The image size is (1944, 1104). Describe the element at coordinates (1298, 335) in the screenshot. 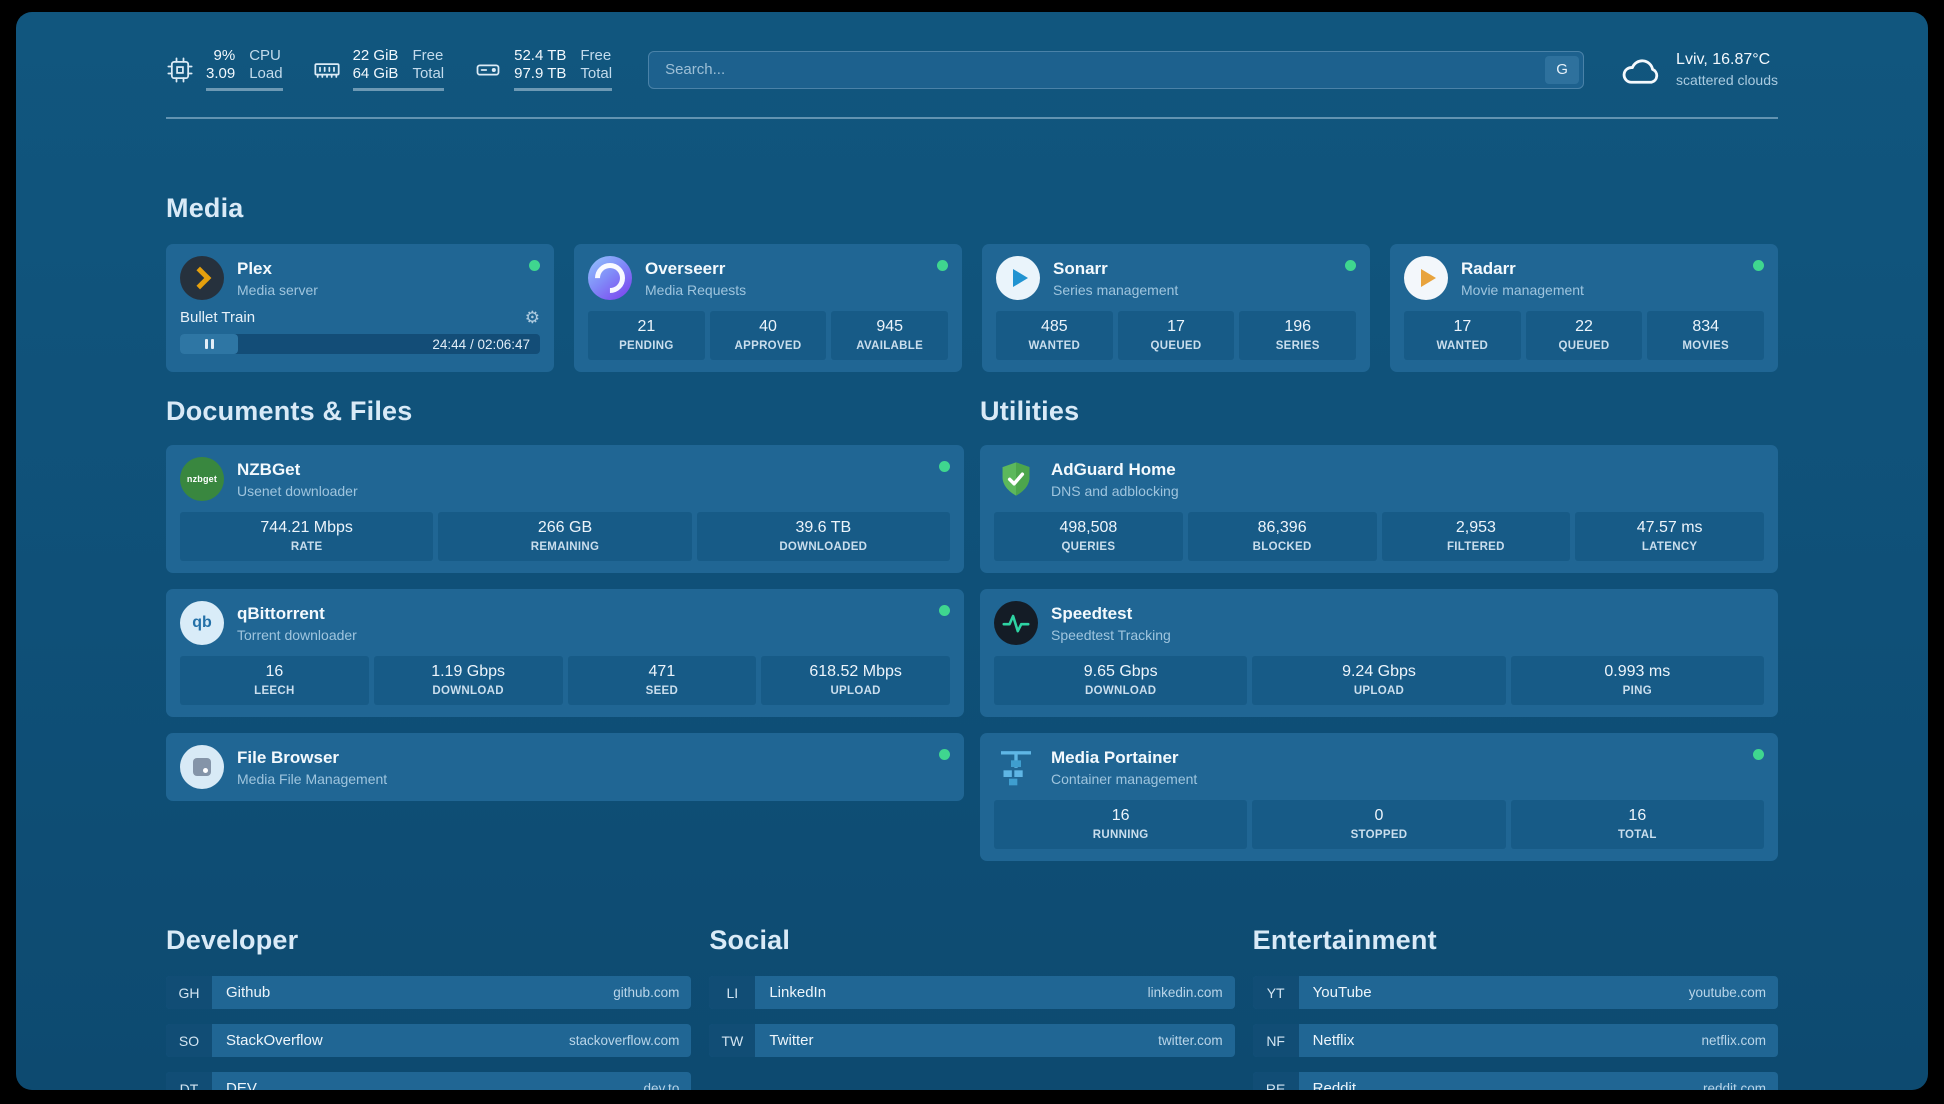

I see `stat-series: 196 SERIES` at that location.